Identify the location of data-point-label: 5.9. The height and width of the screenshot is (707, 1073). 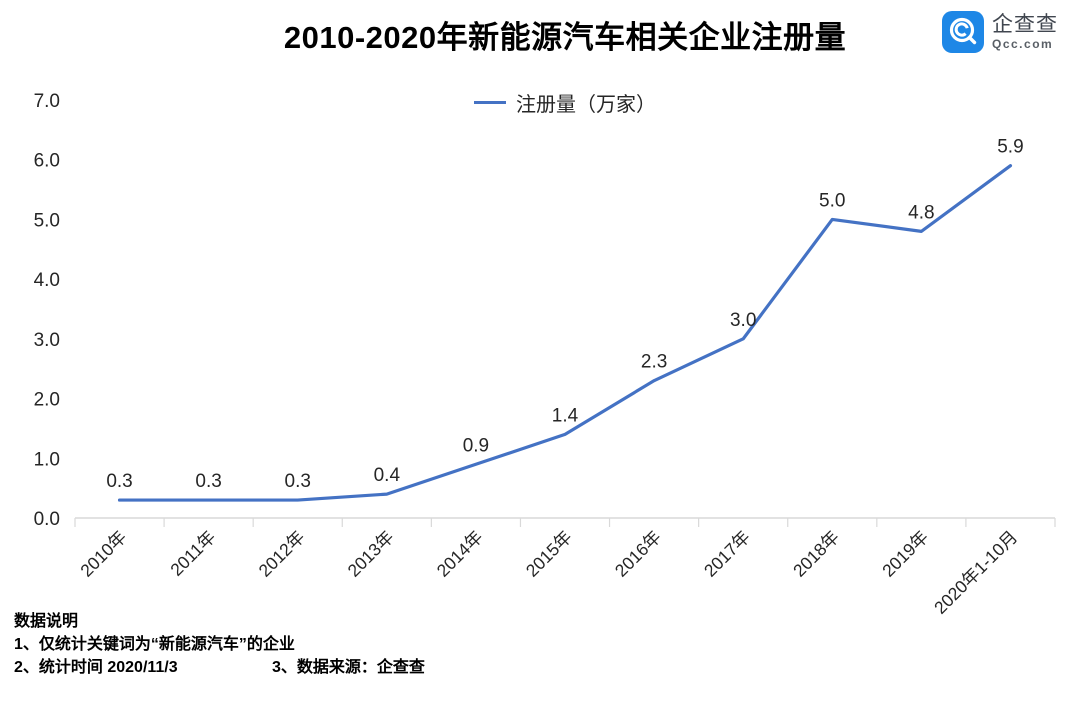
(1010, 147).